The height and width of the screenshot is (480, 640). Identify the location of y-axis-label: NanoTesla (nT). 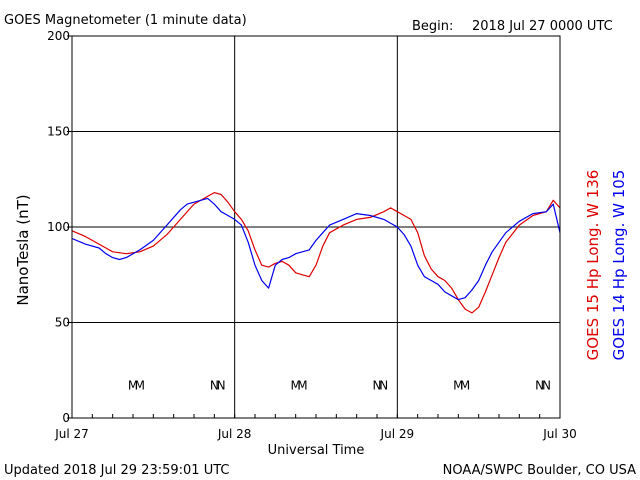
(23, 249).